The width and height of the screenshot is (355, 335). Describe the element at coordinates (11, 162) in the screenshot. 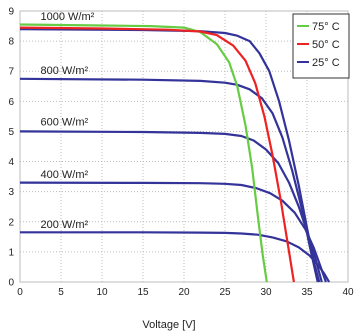

I see `y-tick-label: 4` at that location.